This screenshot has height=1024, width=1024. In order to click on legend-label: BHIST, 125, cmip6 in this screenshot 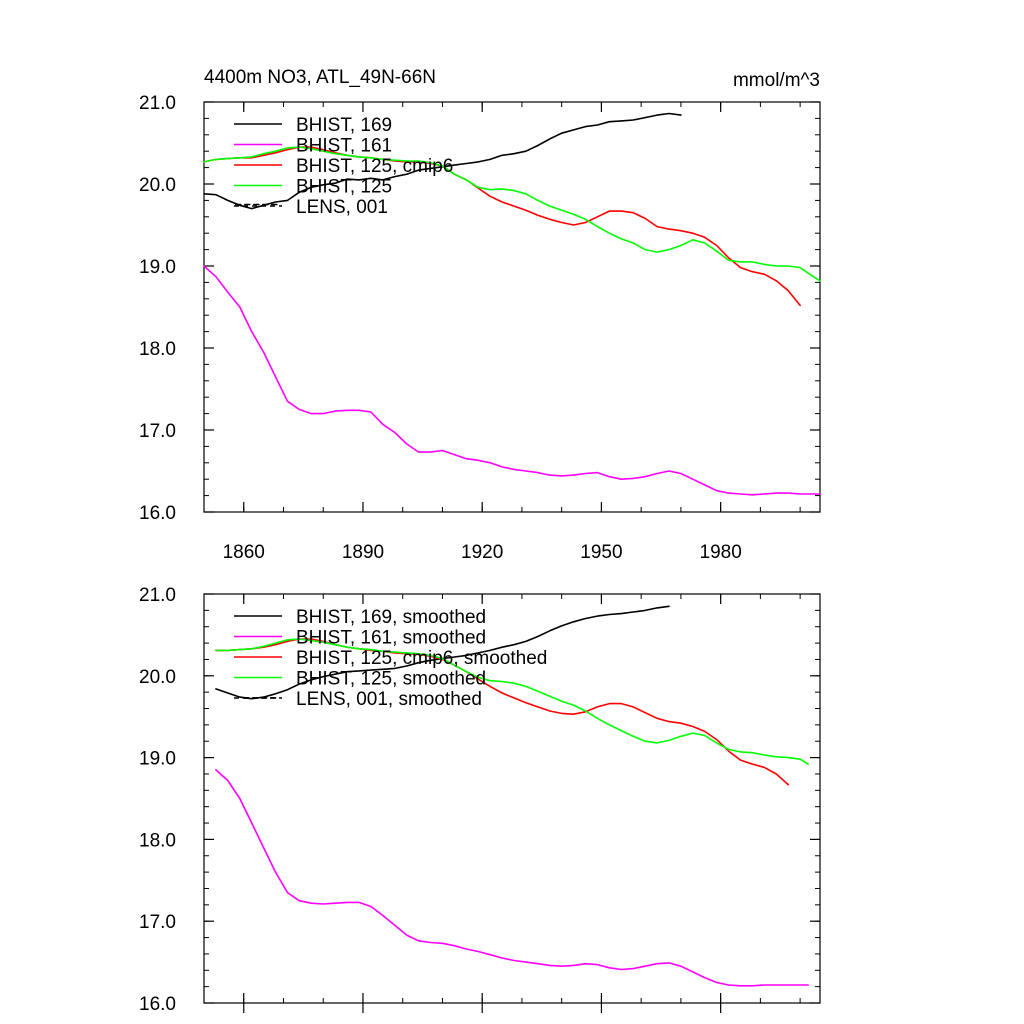, I will do `click(374, 166)`.